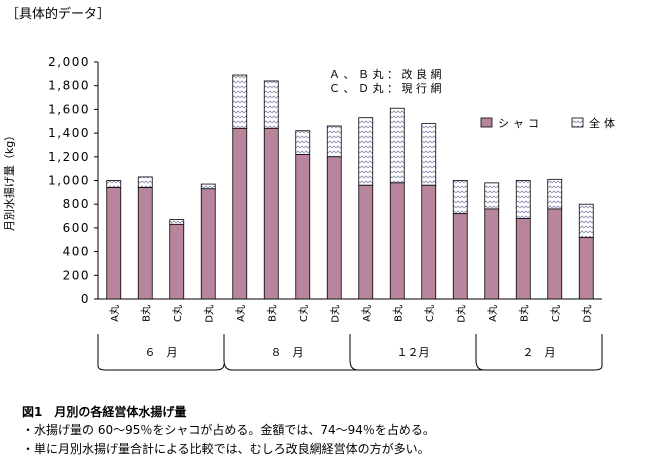 Image resolution: width=656 pixels, height=466 pixels. What do you see at coordinates (385, 88) in the screenshot?
I see `legend-annotation: Ｃ 、 Ｄ 丸 ： 現 行 網` at bounding box center [385, 88].